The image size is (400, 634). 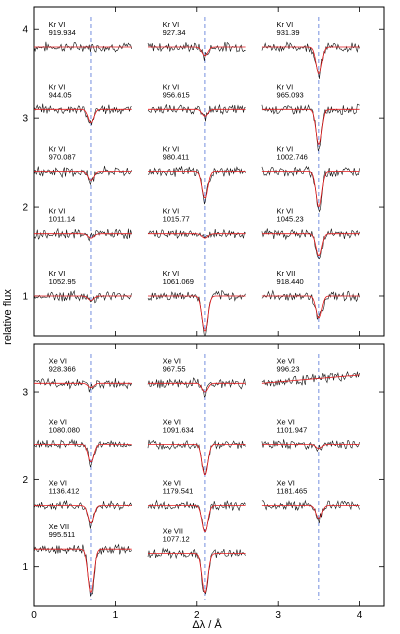 What do you see at coordinates (62, 534) in the screenshot?
I see `wavelength-label: 995.511` at bounding box center [62, 534].